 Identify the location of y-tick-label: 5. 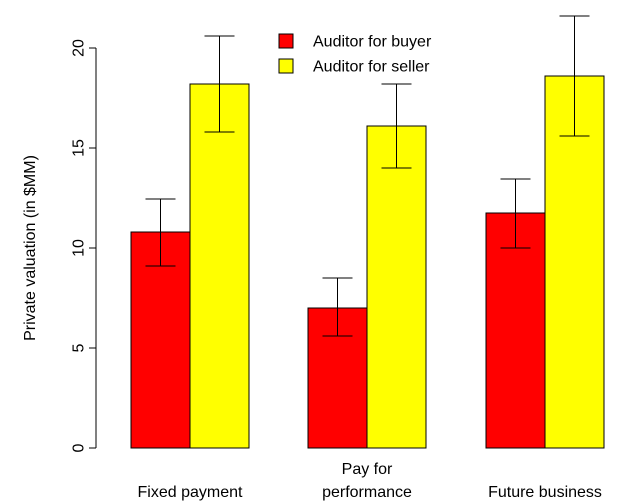
(79, 347).